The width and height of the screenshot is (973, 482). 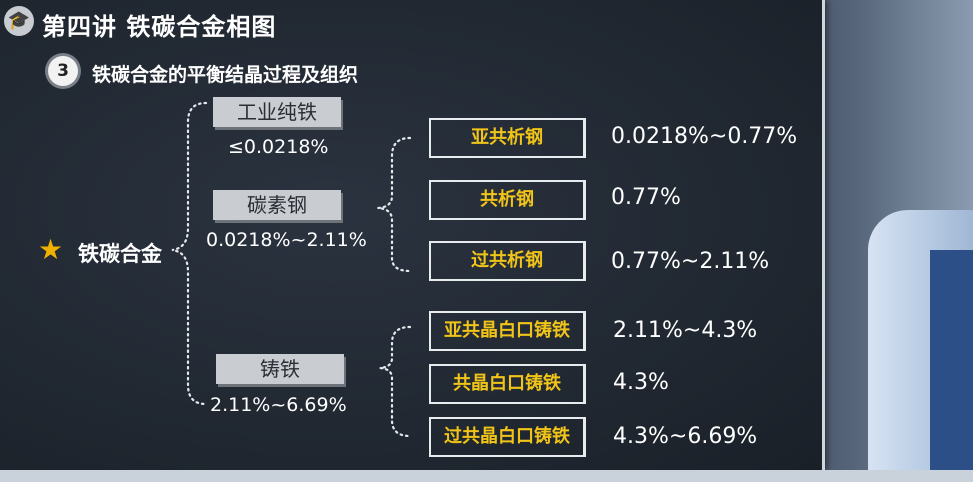 What do you see at coordinates (951, 366) in the screenshot?
I see `presenter-tie` at bounding box center [951, 366].